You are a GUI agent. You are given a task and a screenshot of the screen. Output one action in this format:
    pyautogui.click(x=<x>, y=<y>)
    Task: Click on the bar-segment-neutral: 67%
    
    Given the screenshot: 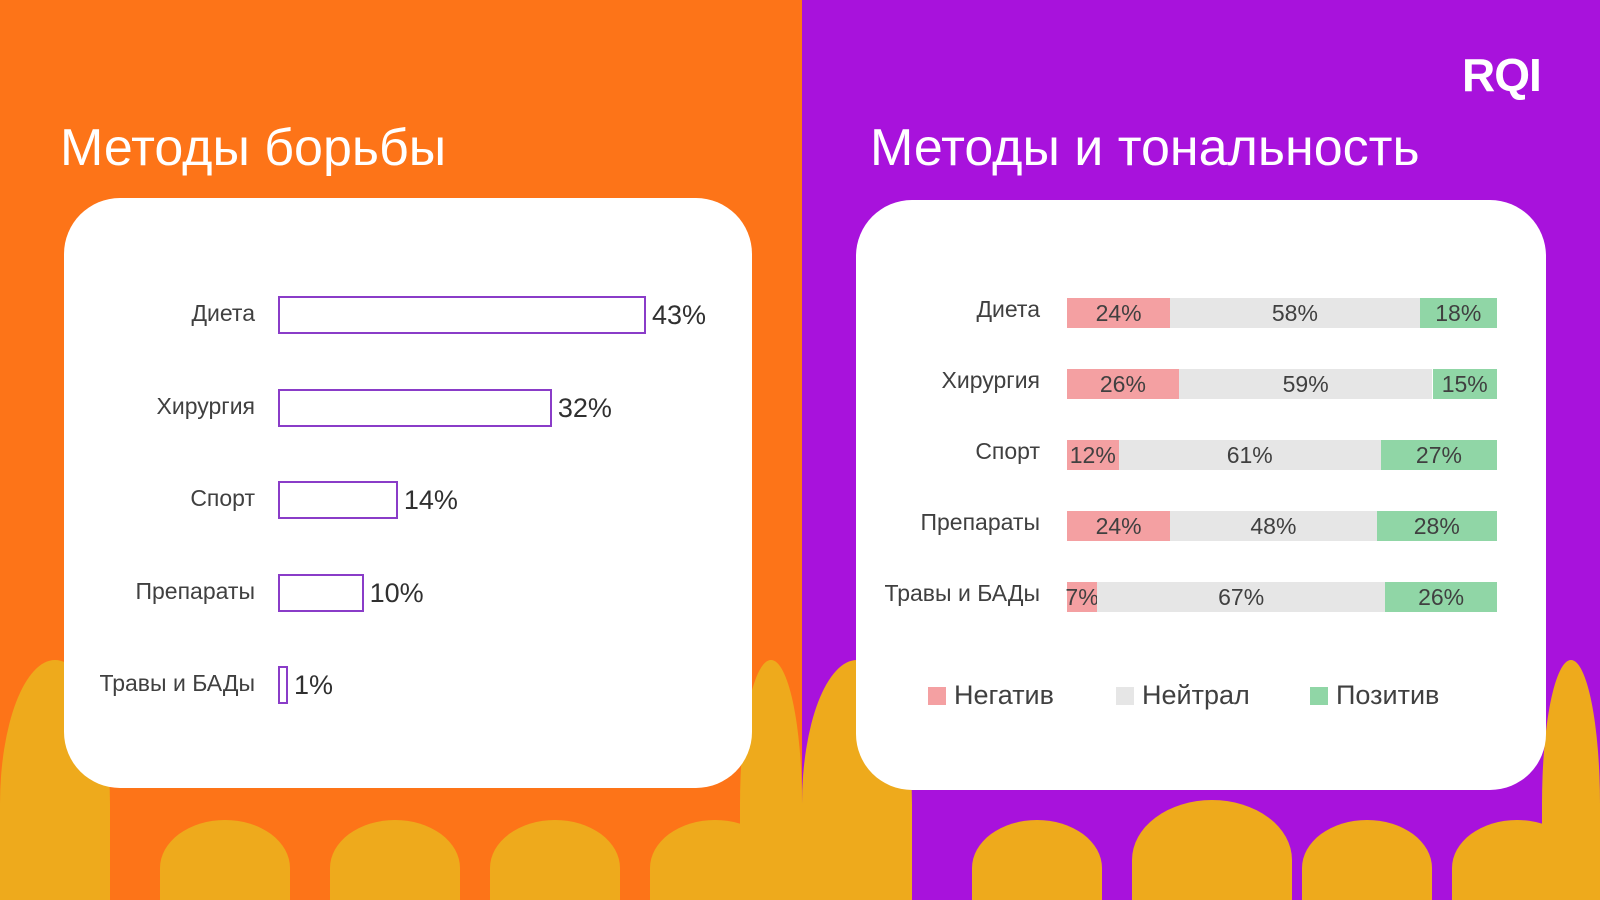 What is the action you would take?
    pyautogui.click(x=1241, y=597)
    